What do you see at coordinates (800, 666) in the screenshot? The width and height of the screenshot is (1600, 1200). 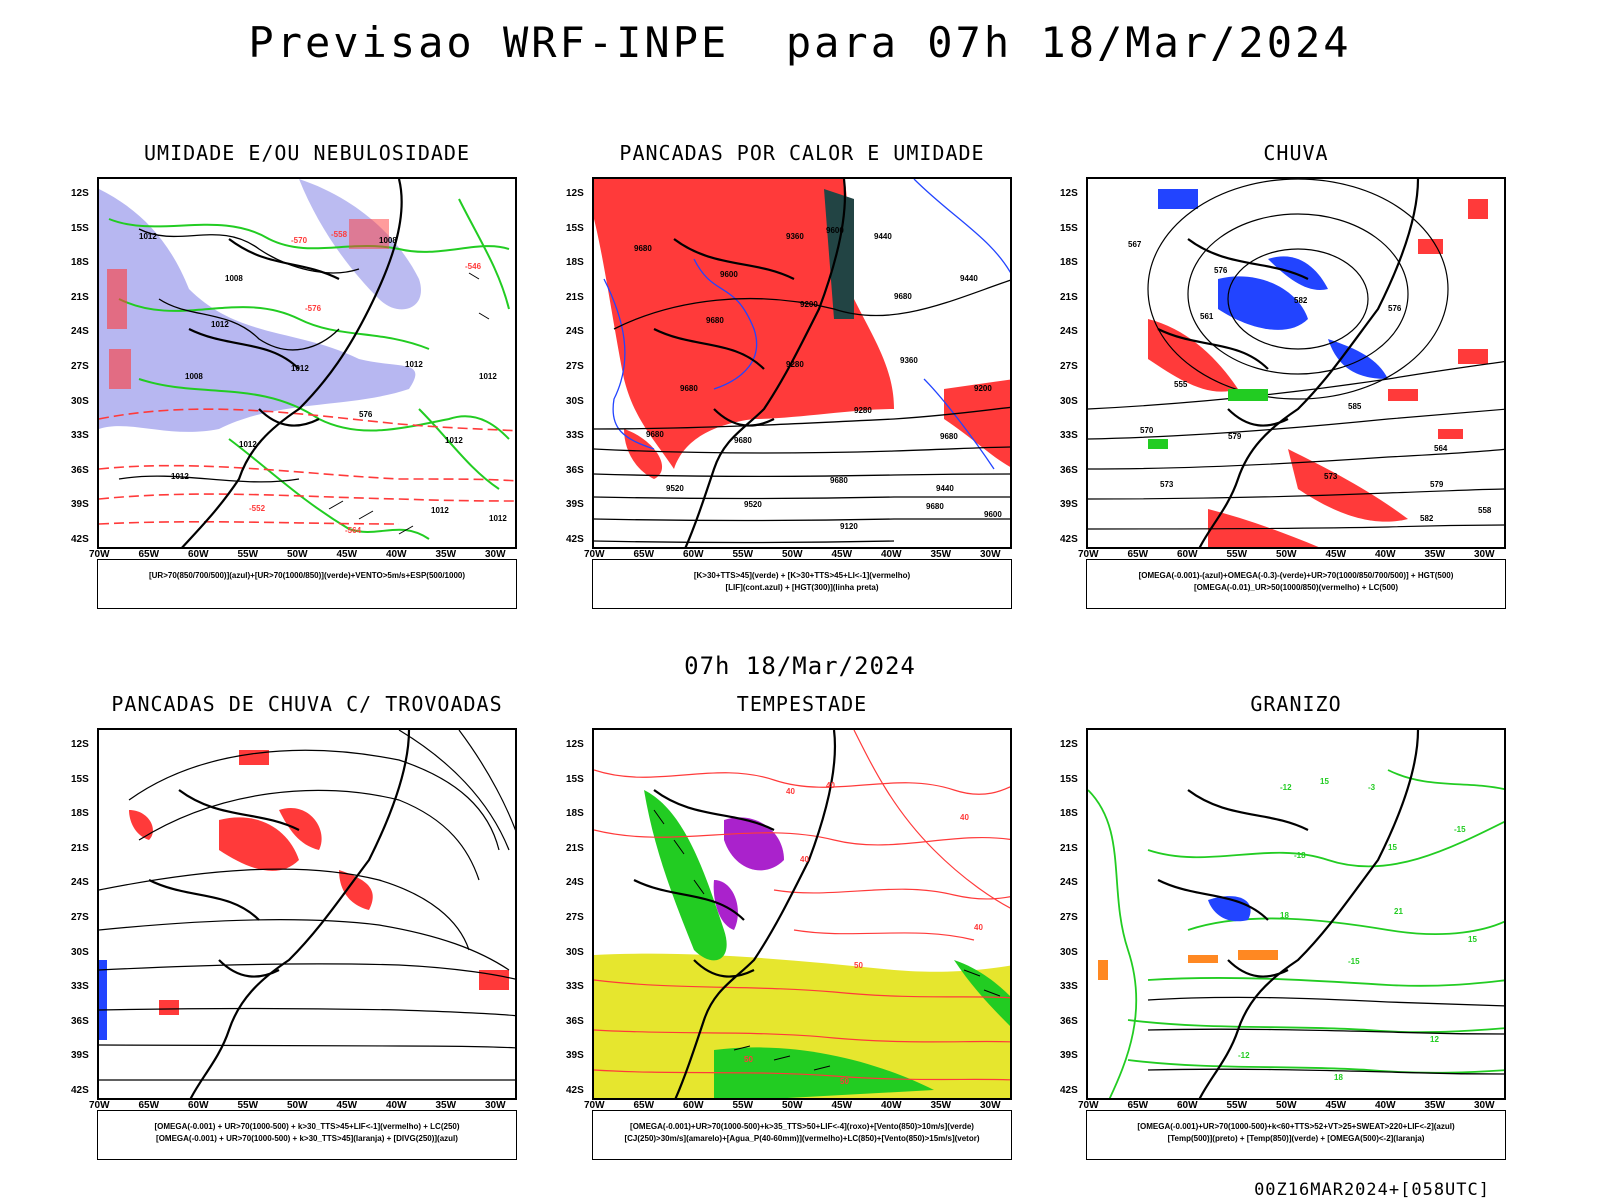 I see `page-subtitle: 07h 18/Mar/2024` at bounding box center [800, 666].